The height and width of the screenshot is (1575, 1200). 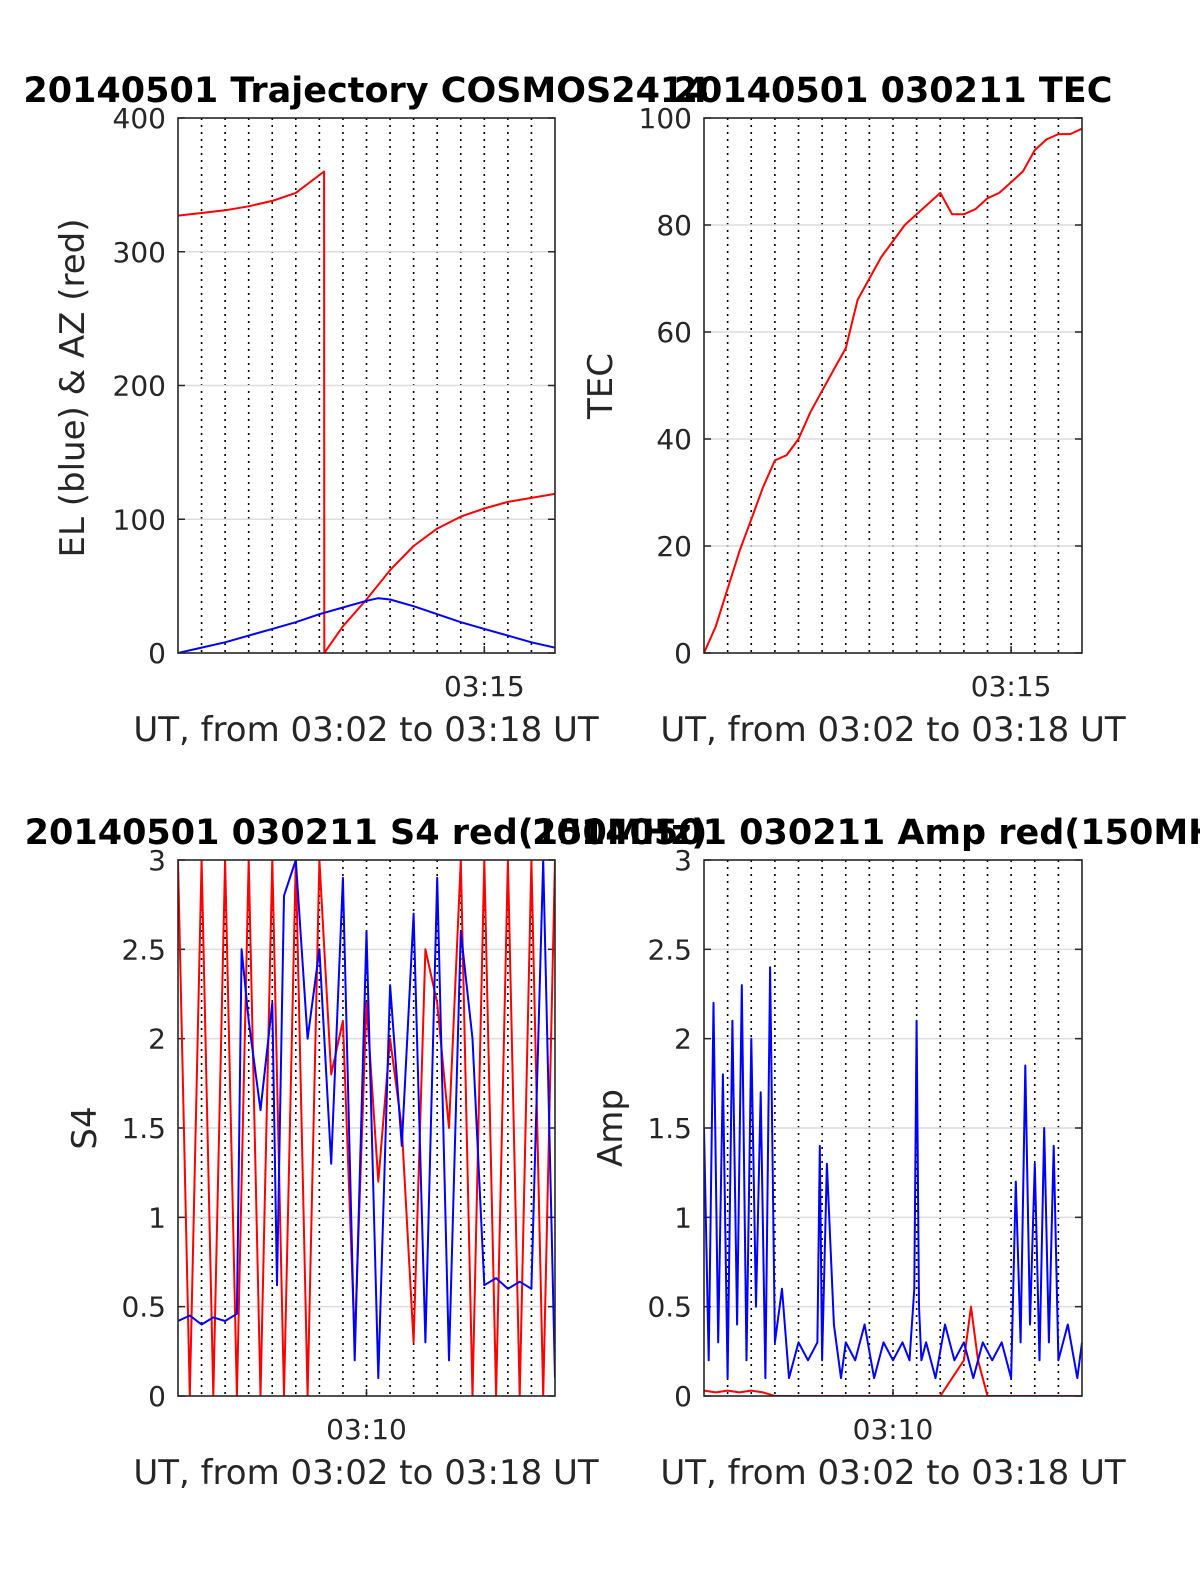 I want to click on y-tick-label: 300, so click(x=139, y=252).